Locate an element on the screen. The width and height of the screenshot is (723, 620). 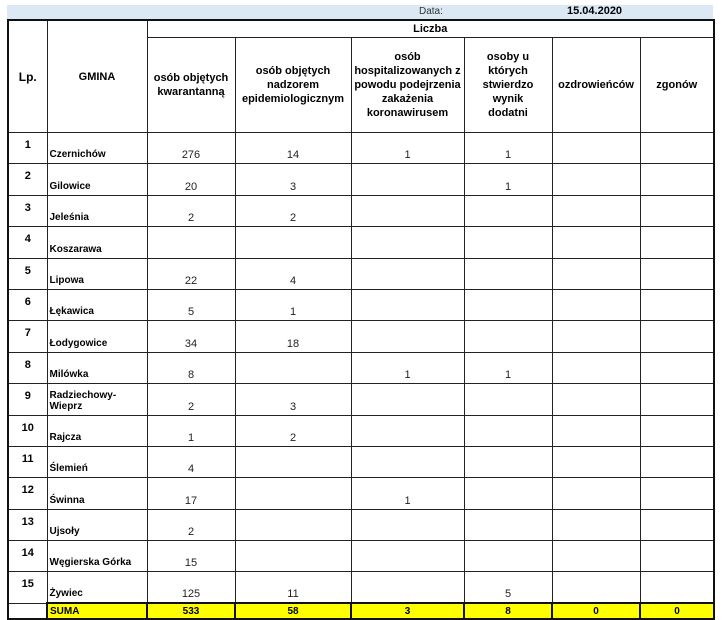
row-value: 276 is located at coordinates (191, 148).